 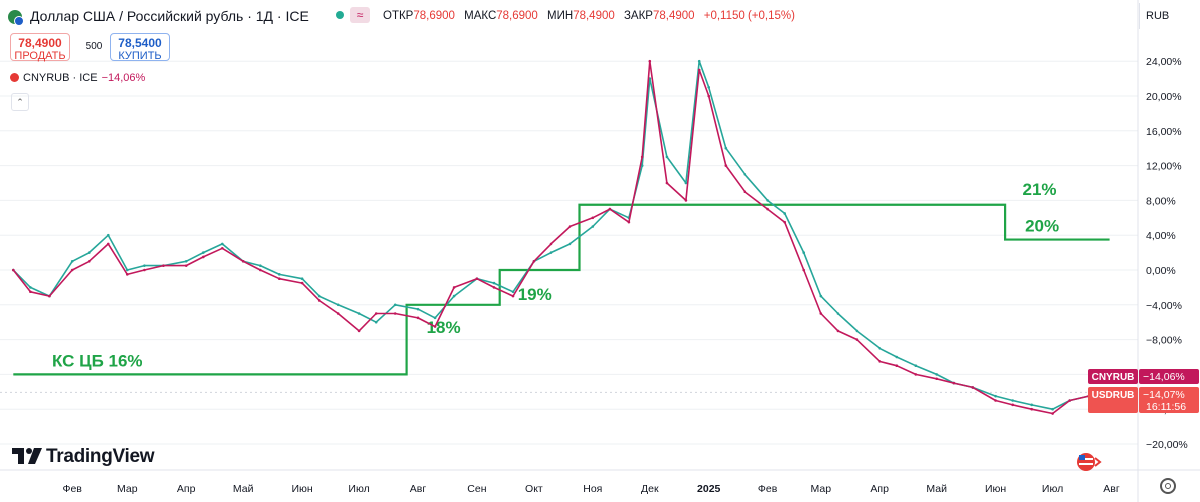 What do you see at coordinates (40, 56) in the screenshot?
I see `sell-label: ПРОДАТЬ` at bounding box center [40, 56].